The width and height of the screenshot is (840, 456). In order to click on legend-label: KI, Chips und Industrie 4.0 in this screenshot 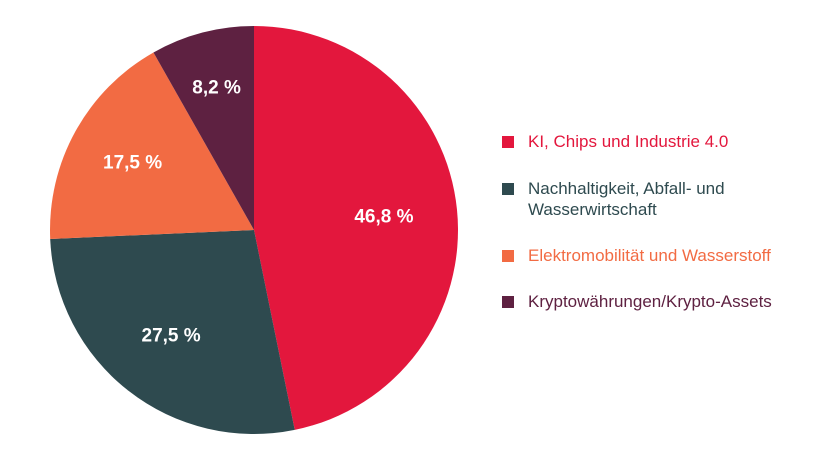, I will do `click(628, 141)`.